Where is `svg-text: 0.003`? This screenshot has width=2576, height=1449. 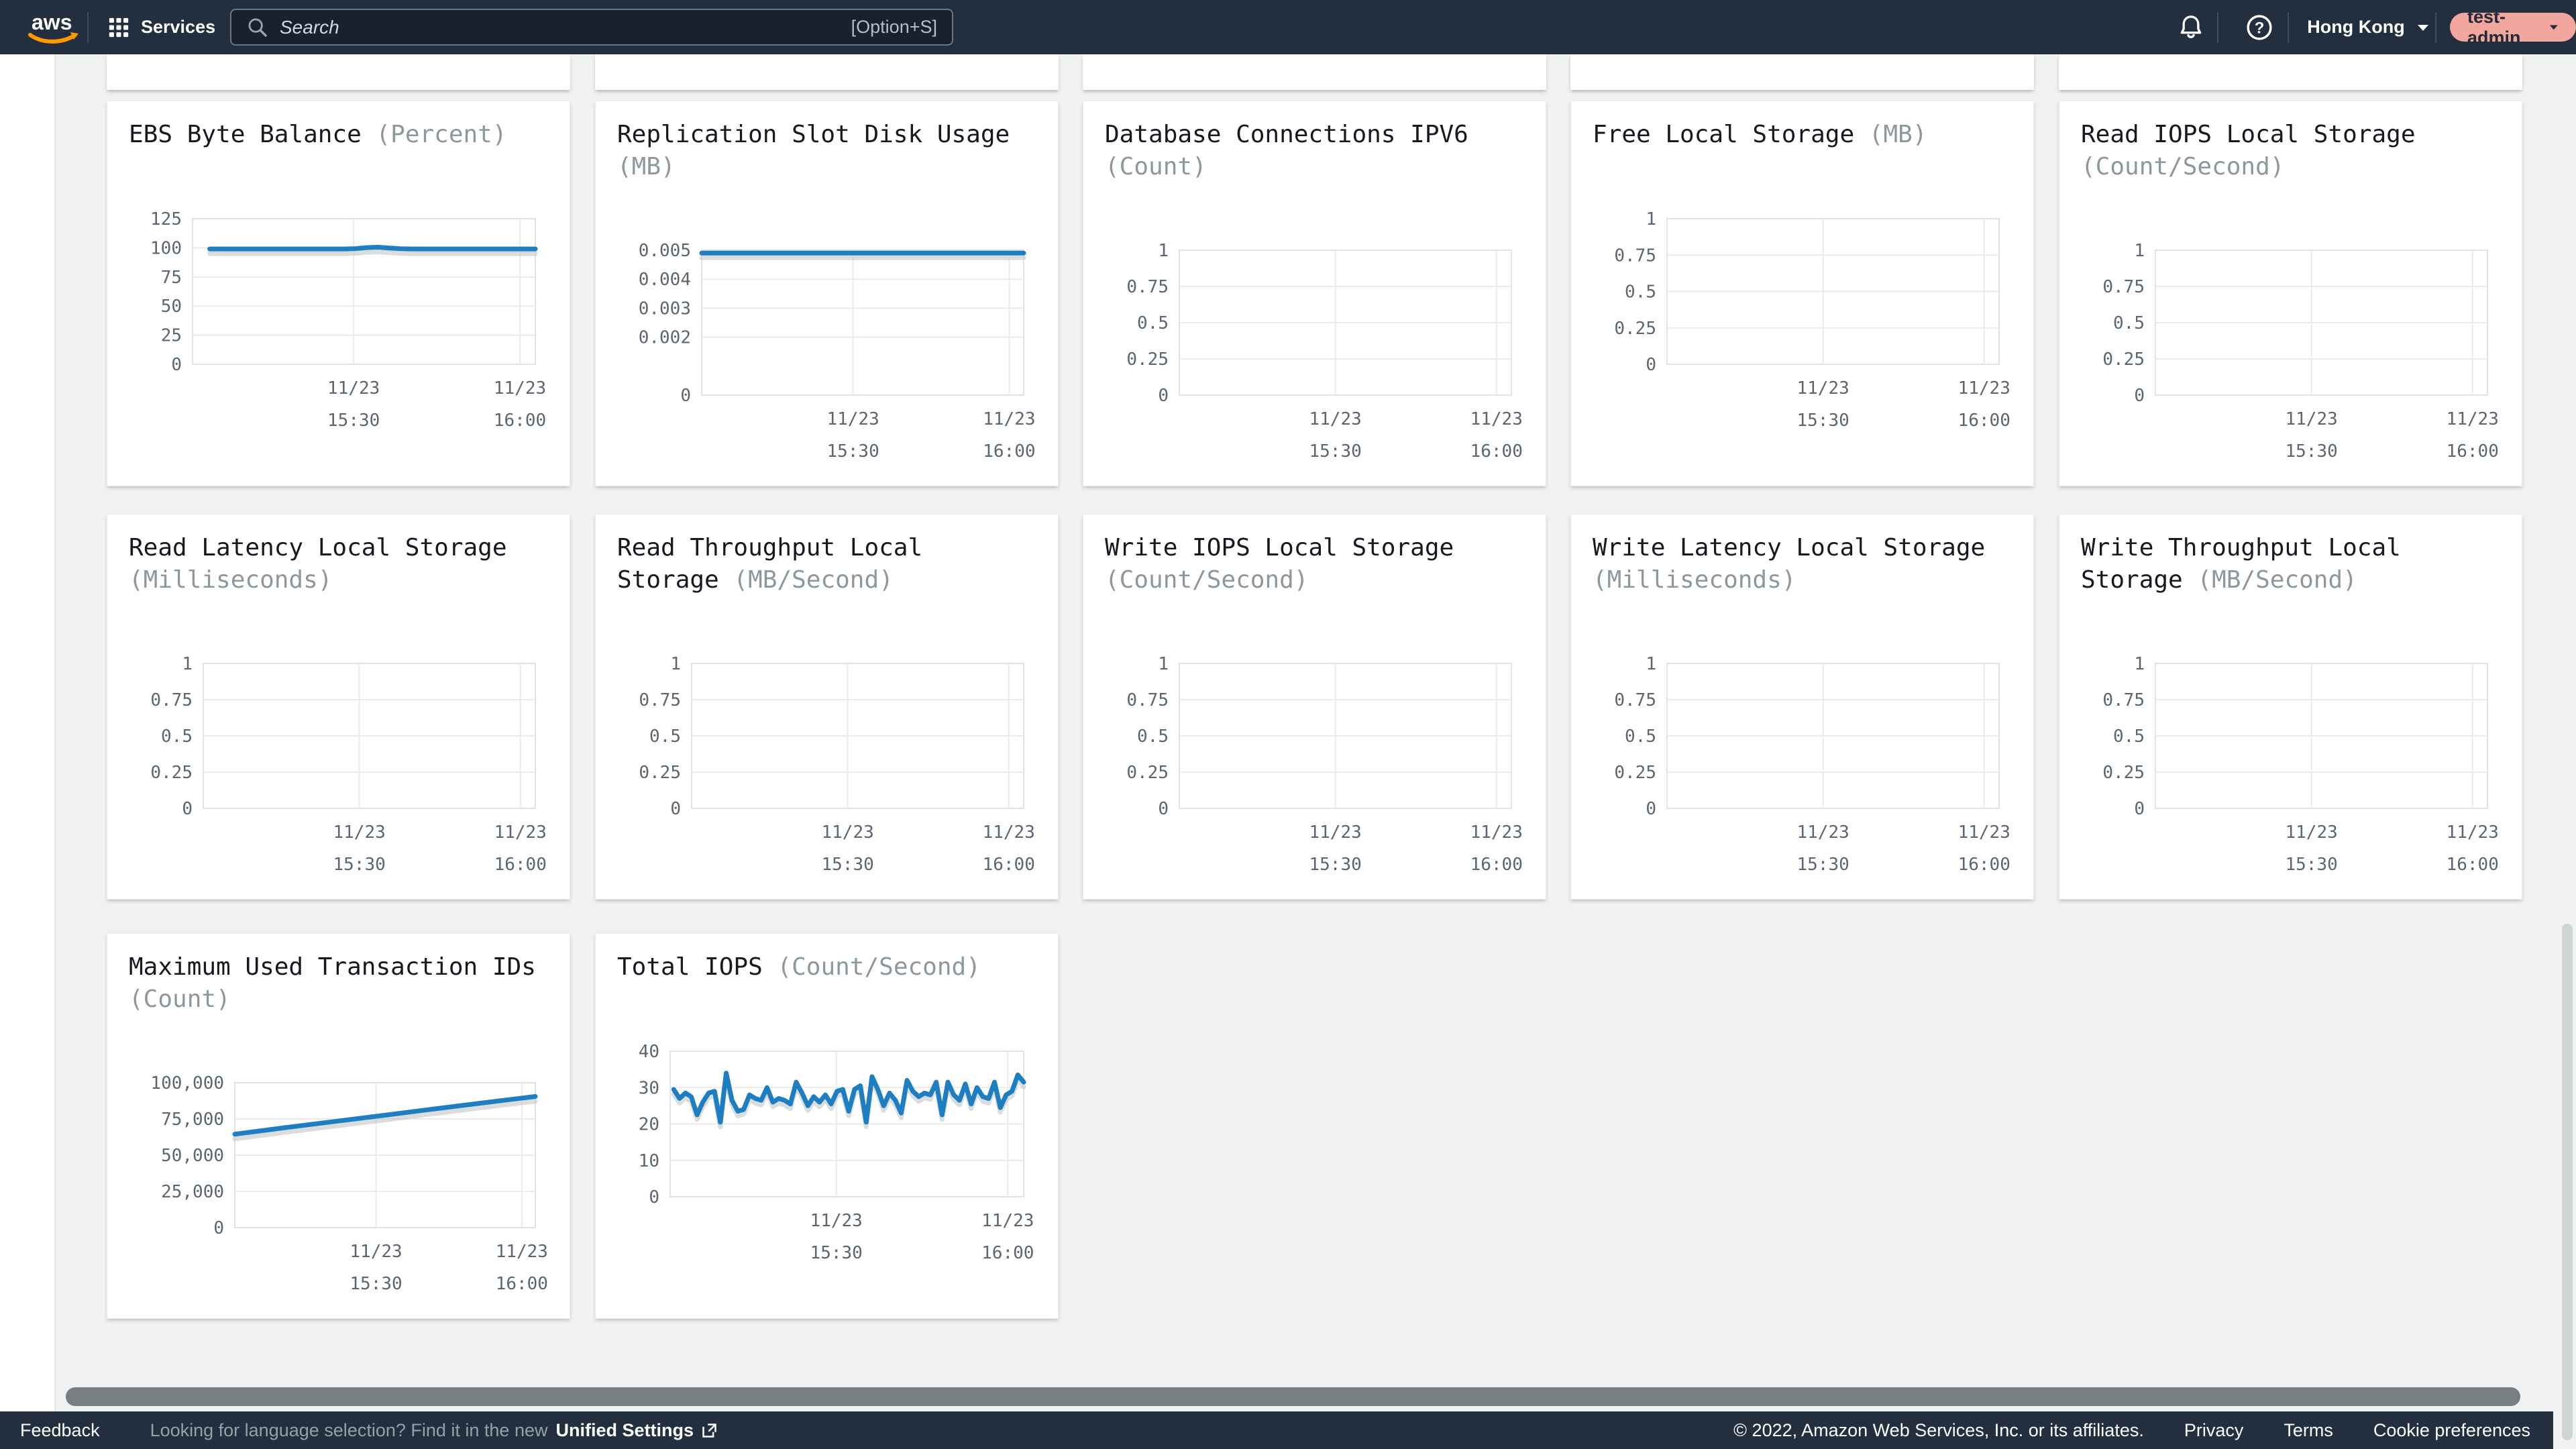 svg-text: 0.003 is located at coordinates (665, 309).